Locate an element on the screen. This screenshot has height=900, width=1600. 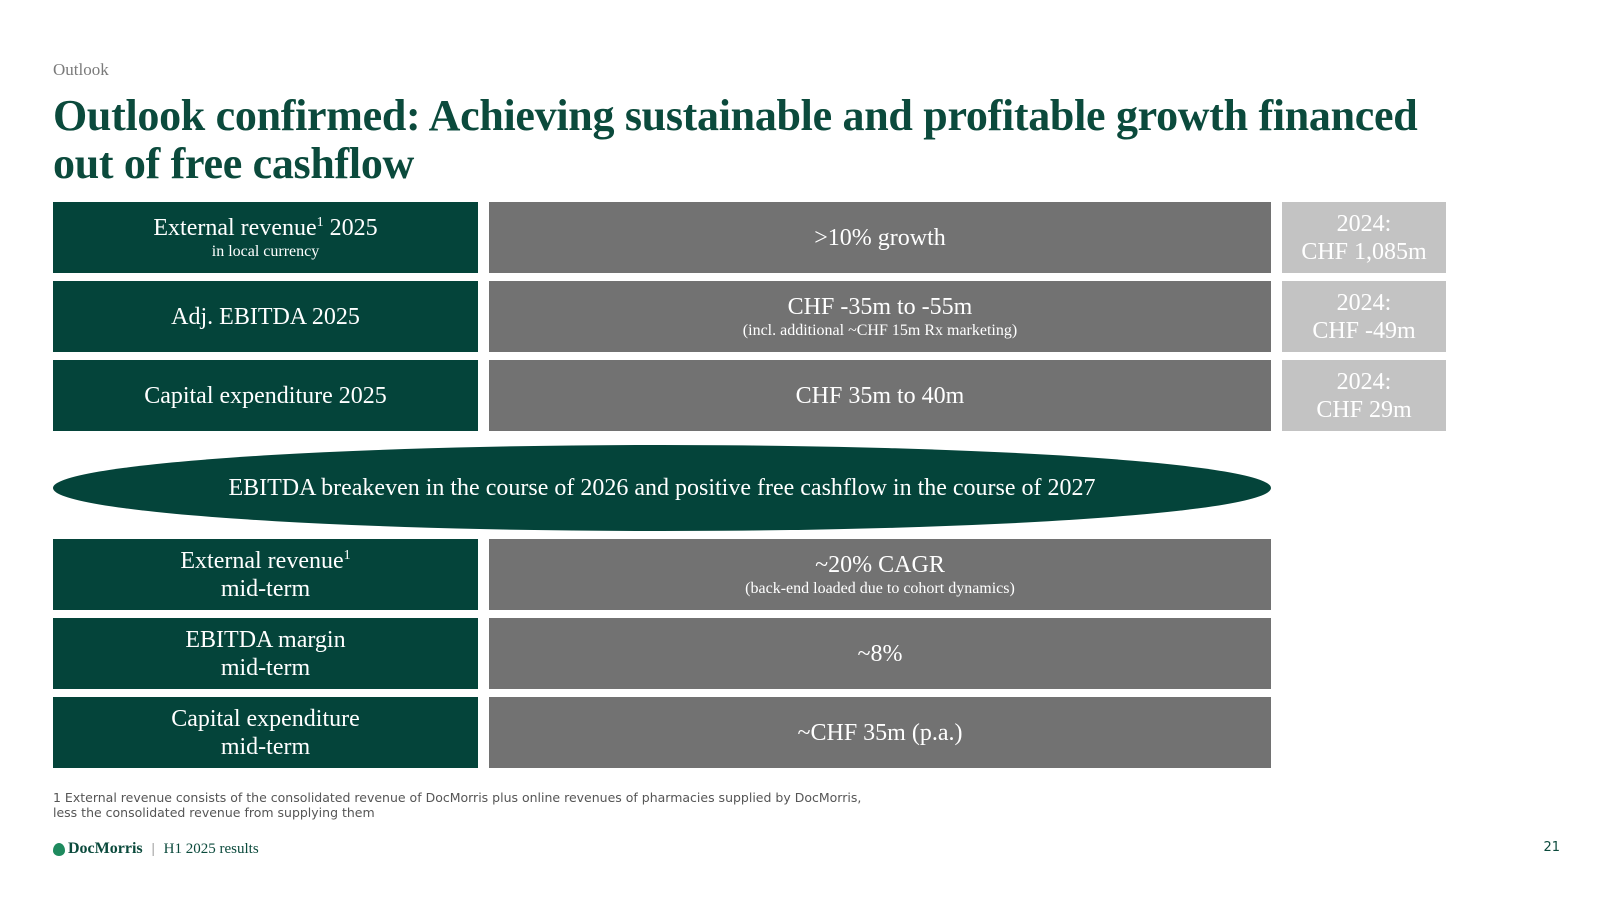
label-text: EBITDA margin is located at coordinates (265, 639).